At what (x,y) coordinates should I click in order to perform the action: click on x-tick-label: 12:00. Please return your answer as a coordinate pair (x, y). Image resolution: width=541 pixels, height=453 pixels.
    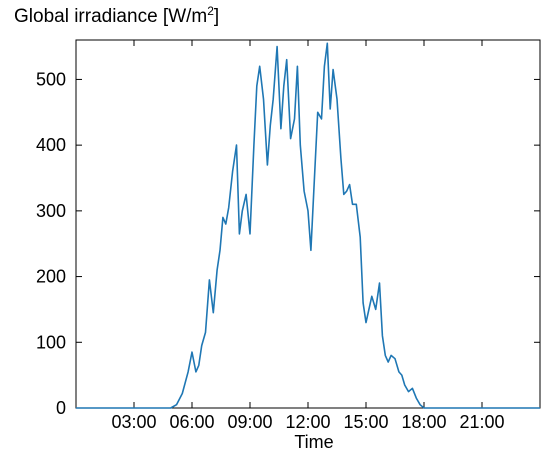
    Looking at the image, I should click on (307, 422).